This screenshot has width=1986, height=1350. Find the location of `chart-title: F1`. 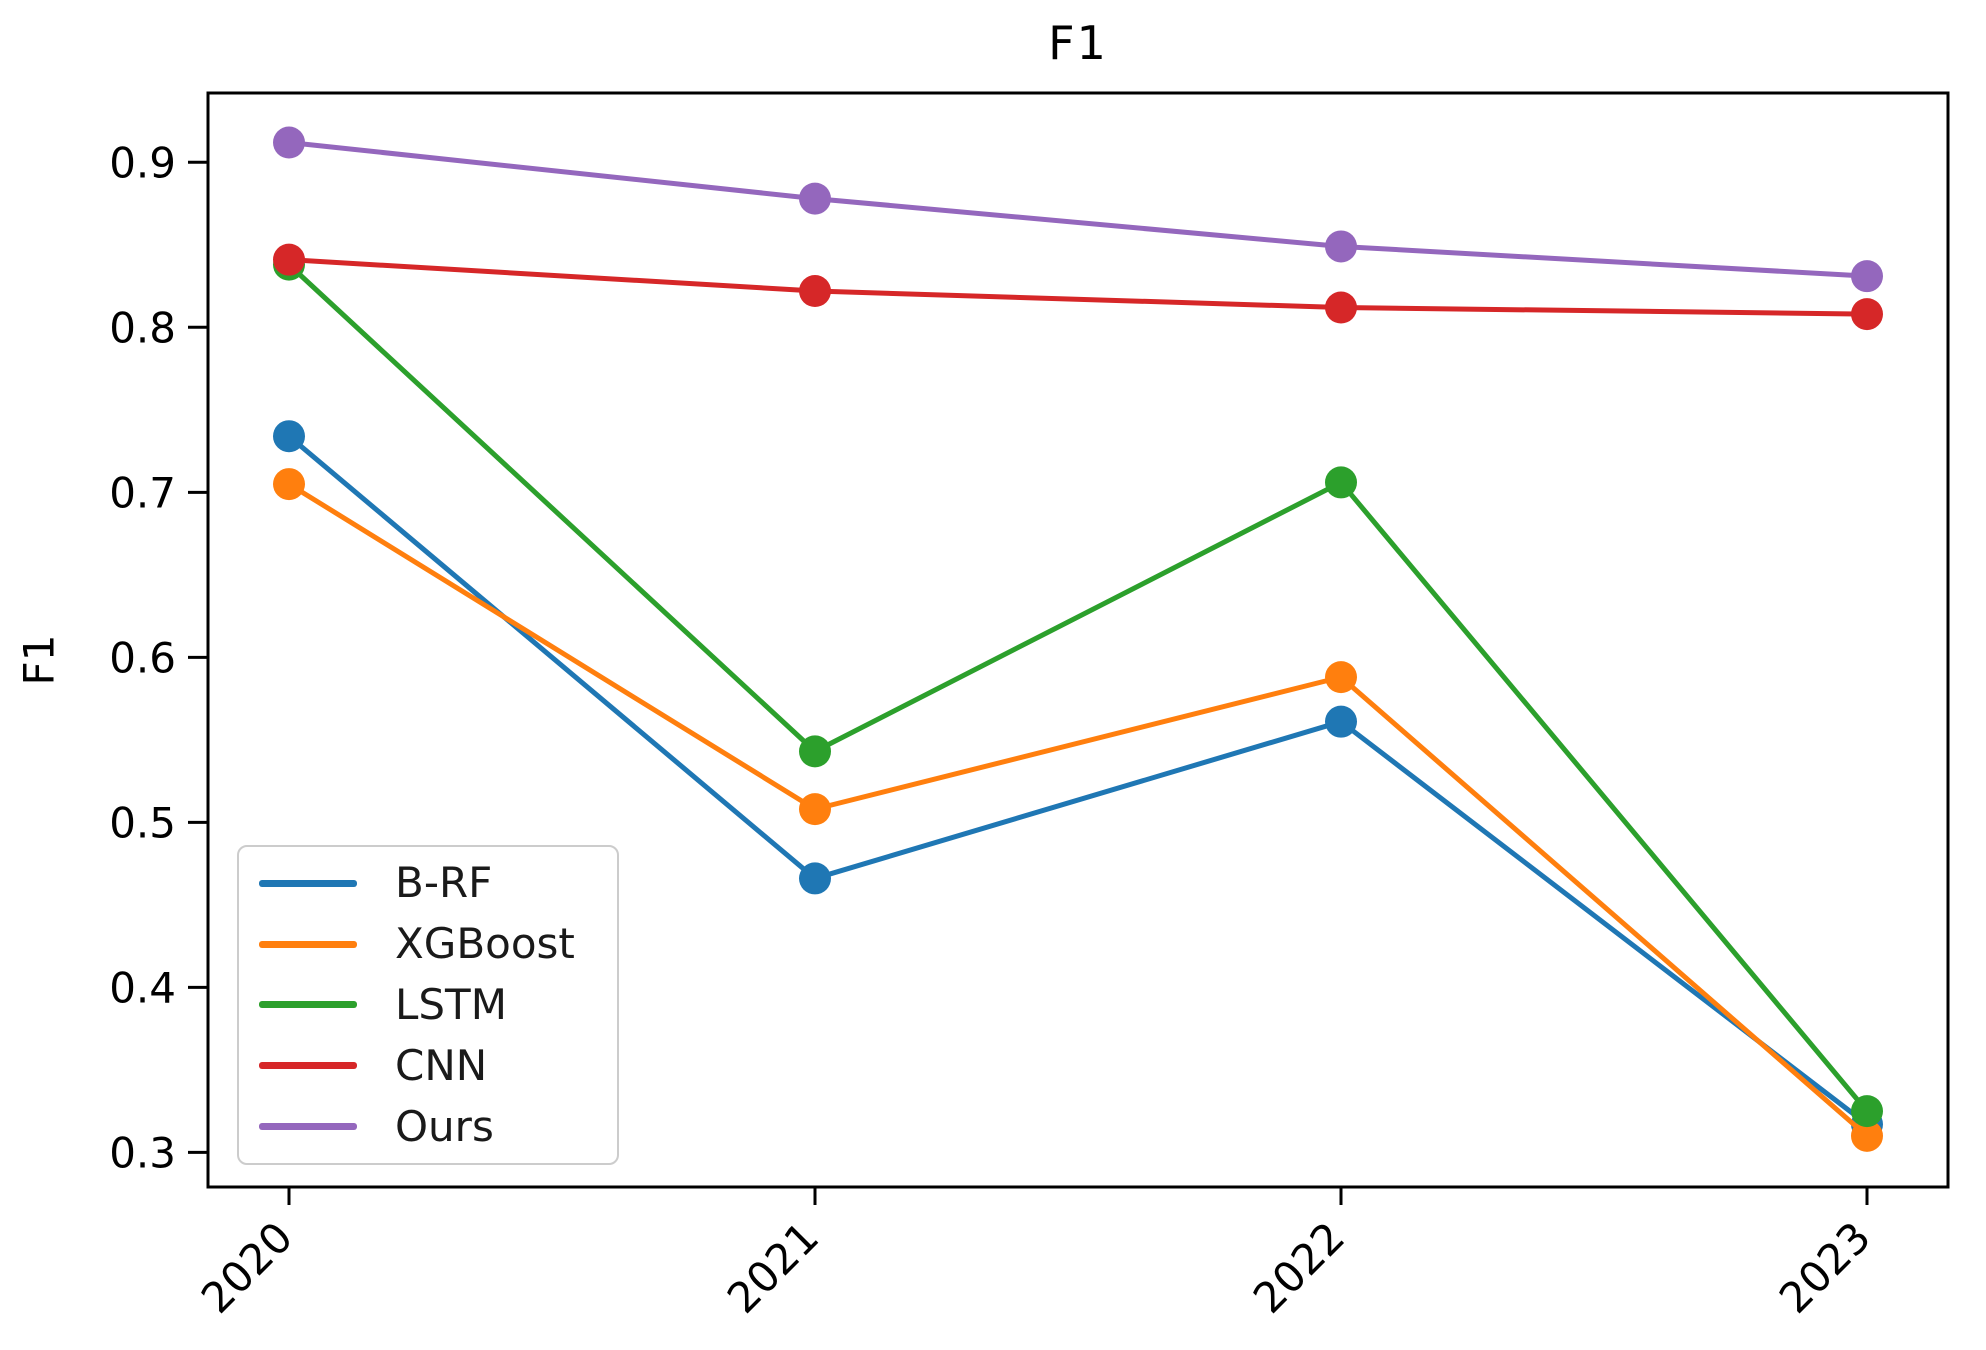

chart-title: F1 is located at coordinates (1078, 43).